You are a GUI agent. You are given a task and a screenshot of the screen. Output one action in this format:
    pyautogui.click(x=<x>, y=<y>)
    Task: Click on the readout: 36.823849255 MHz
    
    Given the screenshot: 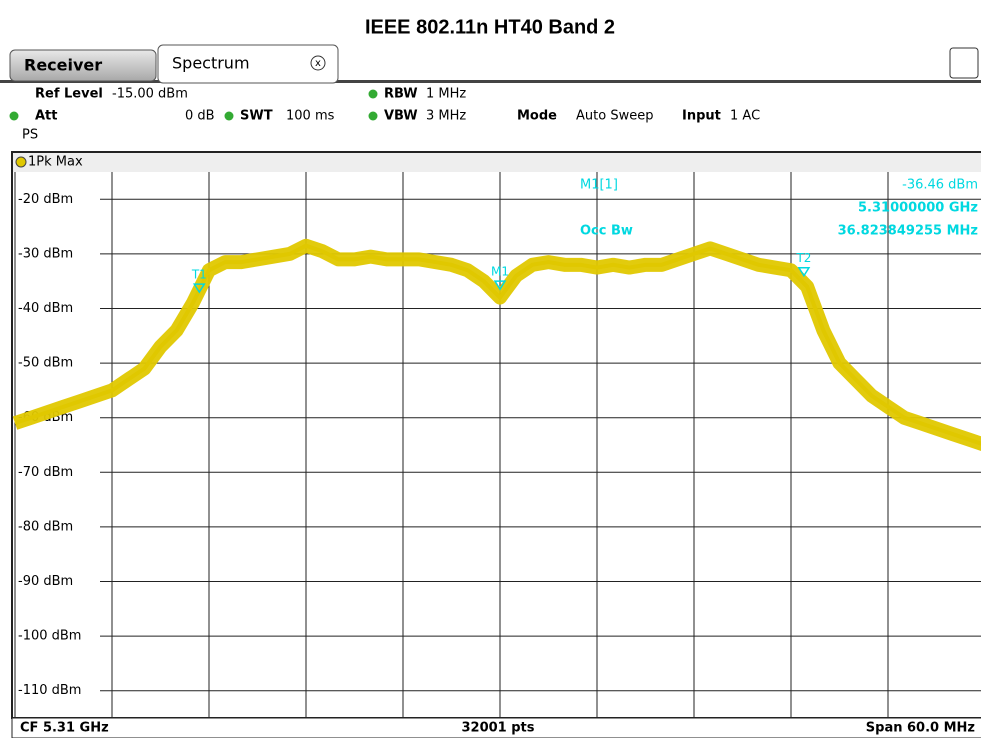 What is the action you would take?
    pyautogui.click(x=908, y=231)
    